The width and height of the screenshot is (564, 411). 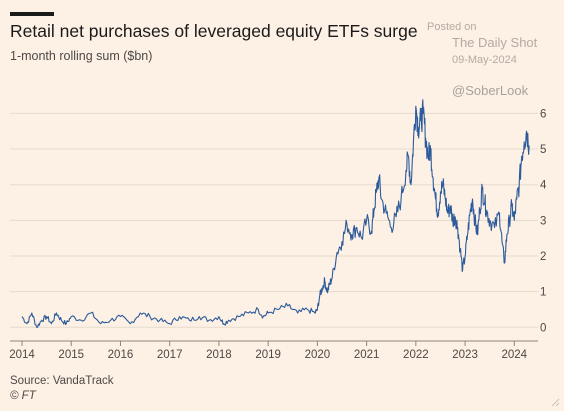 I want to click on x-tick-label: 2024, so click(x=515, y=355).